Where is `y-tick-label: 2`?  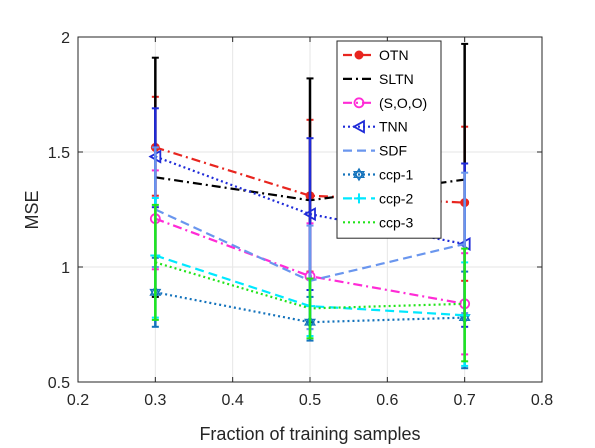 y-tick-label: 2 is located at coordinates (65, 38).